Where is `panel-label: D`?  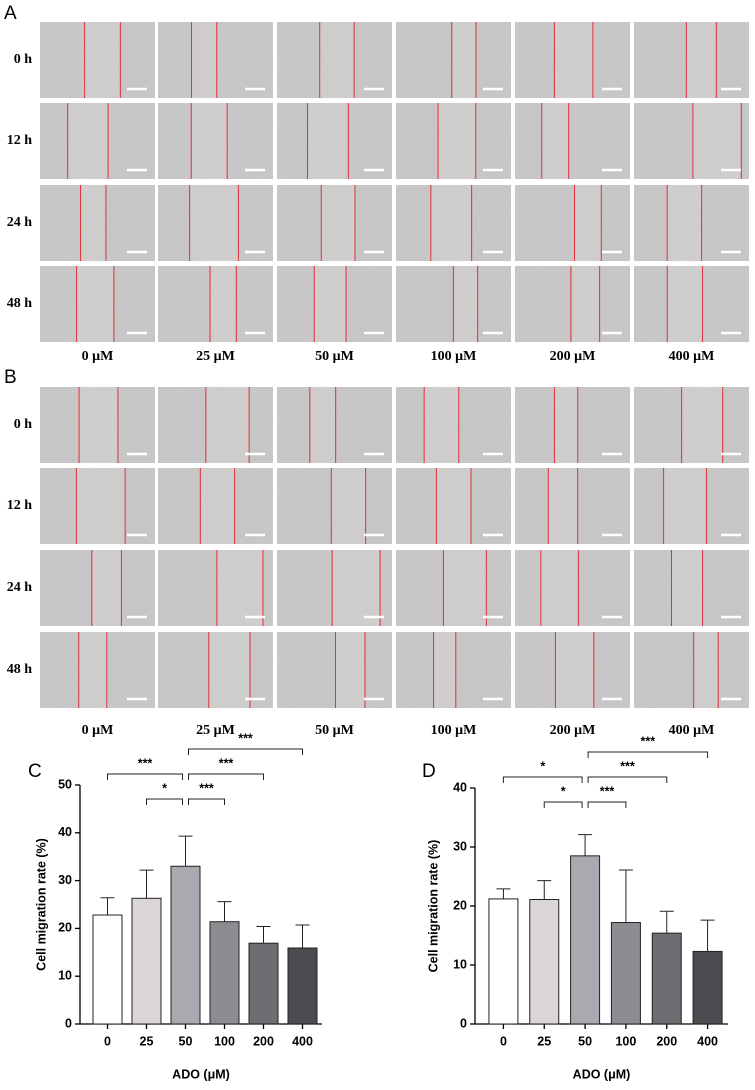
panel-label: D is located at coordinates (429, 771).